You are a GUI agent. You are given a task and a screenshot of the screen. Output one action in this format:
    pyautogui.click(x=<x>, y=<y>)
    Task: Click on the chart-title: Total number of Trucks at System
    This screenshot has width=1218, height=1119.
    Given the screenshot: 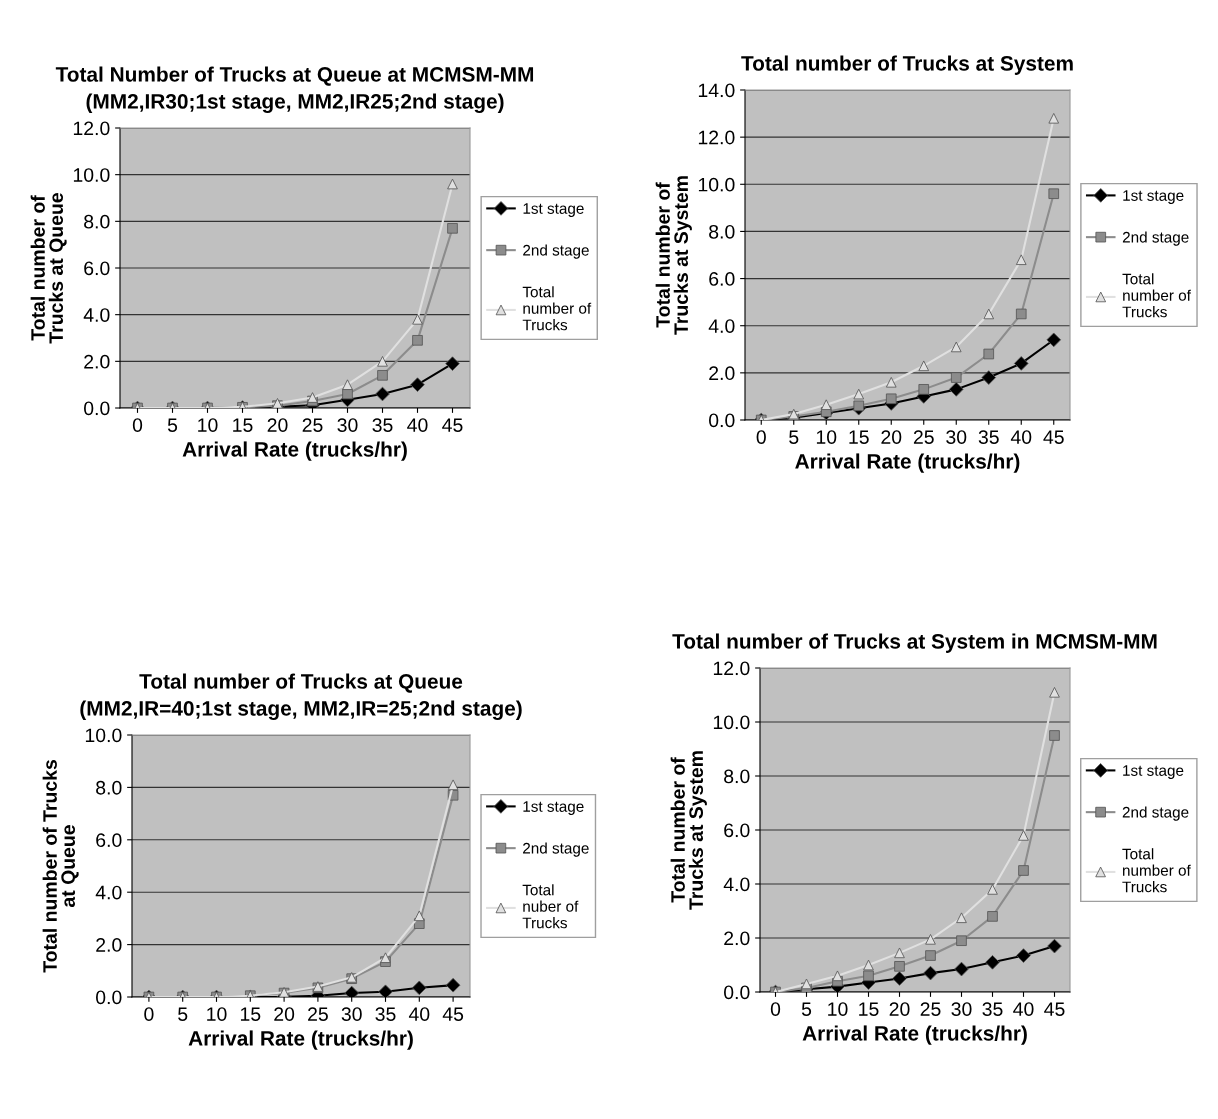 What is the action you would take?
    pyautogui.click(x=907, y=65)
    